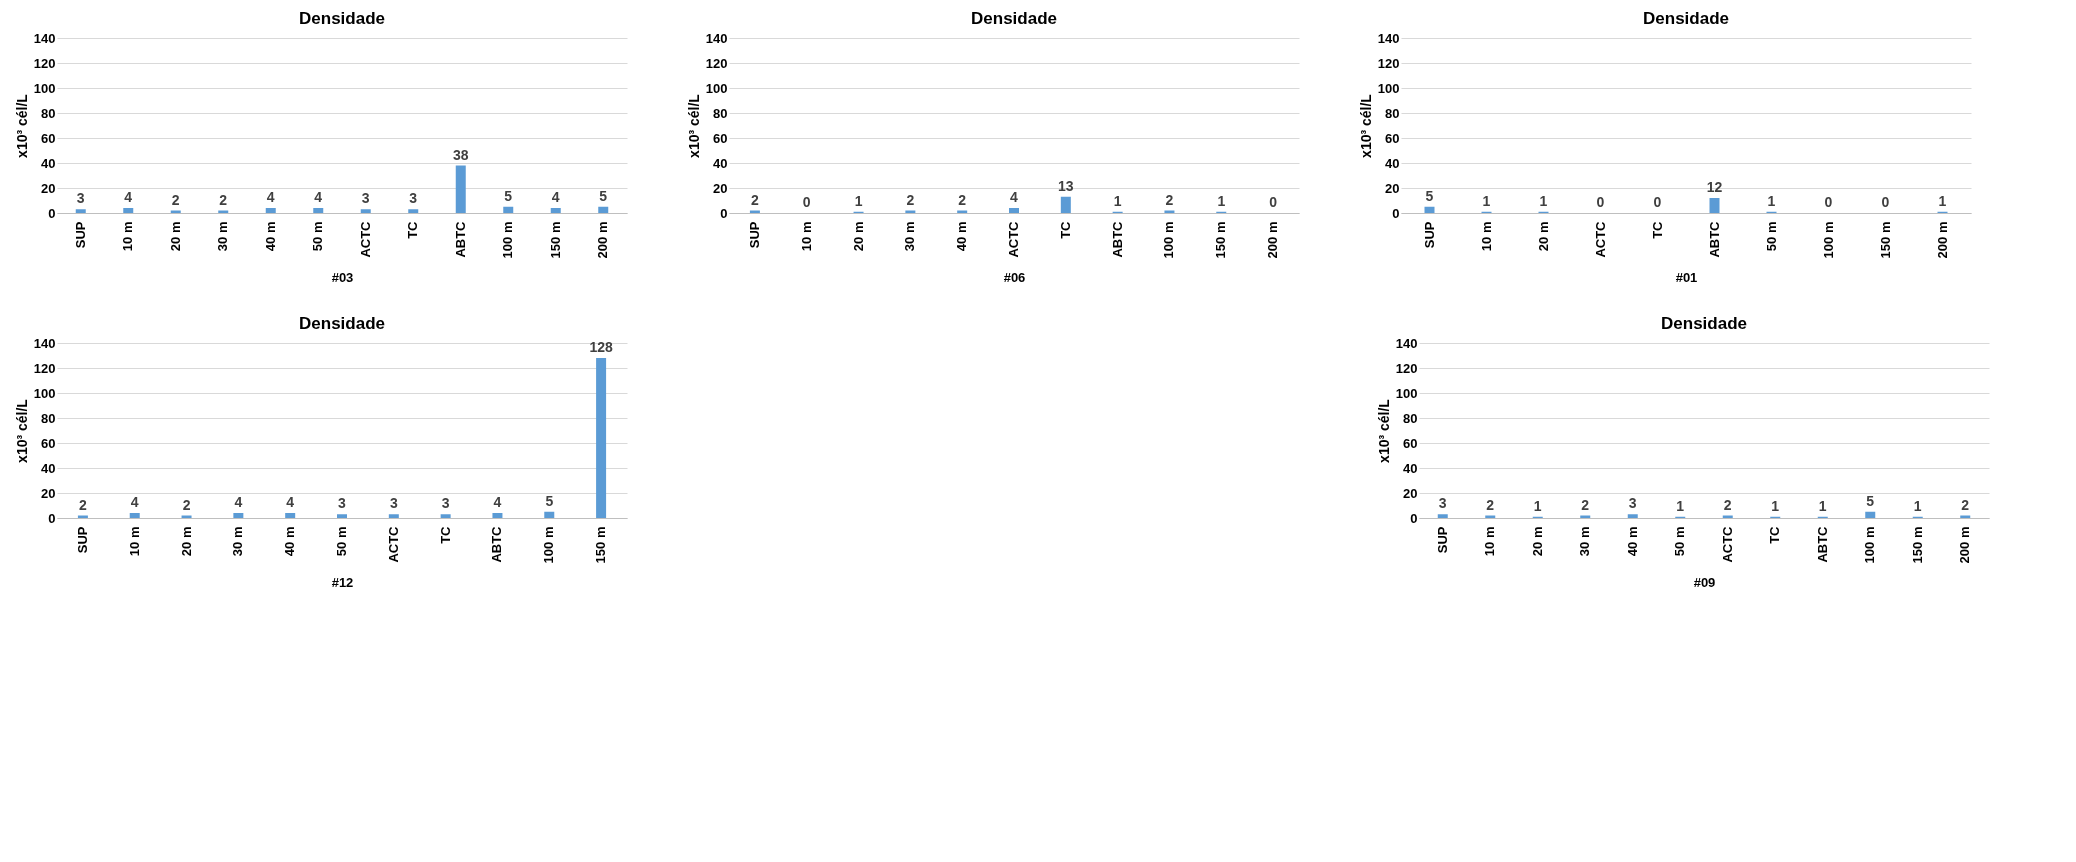 Image resolution: width=2076 pixels, height=862 pixels. Describe the element at coordinates (460, 154) in the screenshot. I see `data-label: 38` at that location.